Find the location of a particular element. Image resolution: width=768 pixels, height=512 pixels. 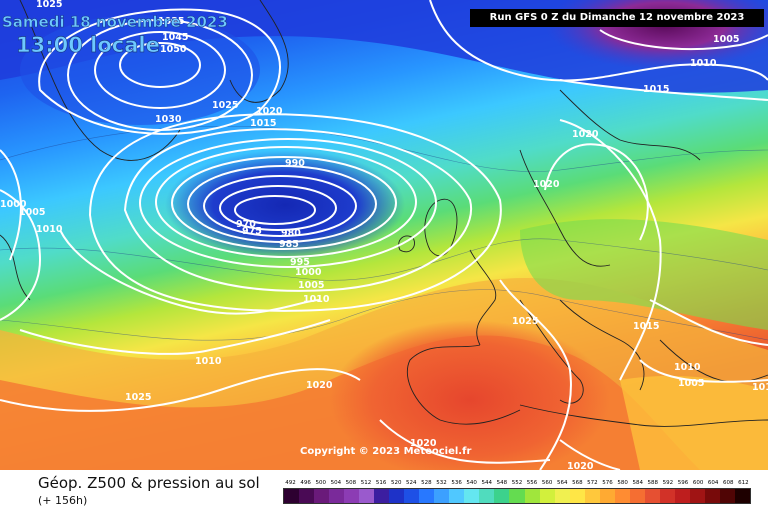

scale-value: 556 is located at coordinates (532, 483).